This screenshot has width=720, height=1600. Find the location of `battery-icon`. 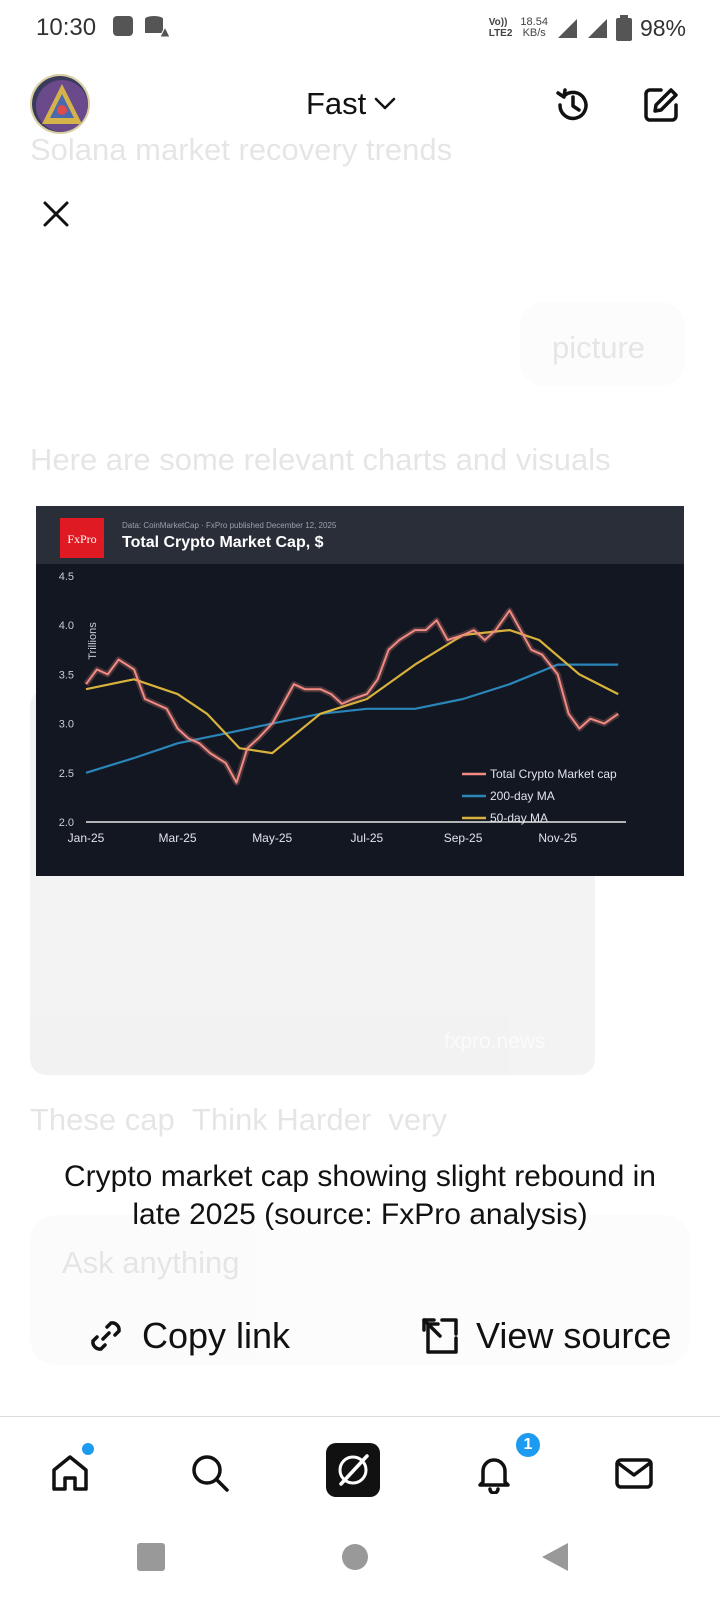

battery-icon is located at coordinates (623, 28).